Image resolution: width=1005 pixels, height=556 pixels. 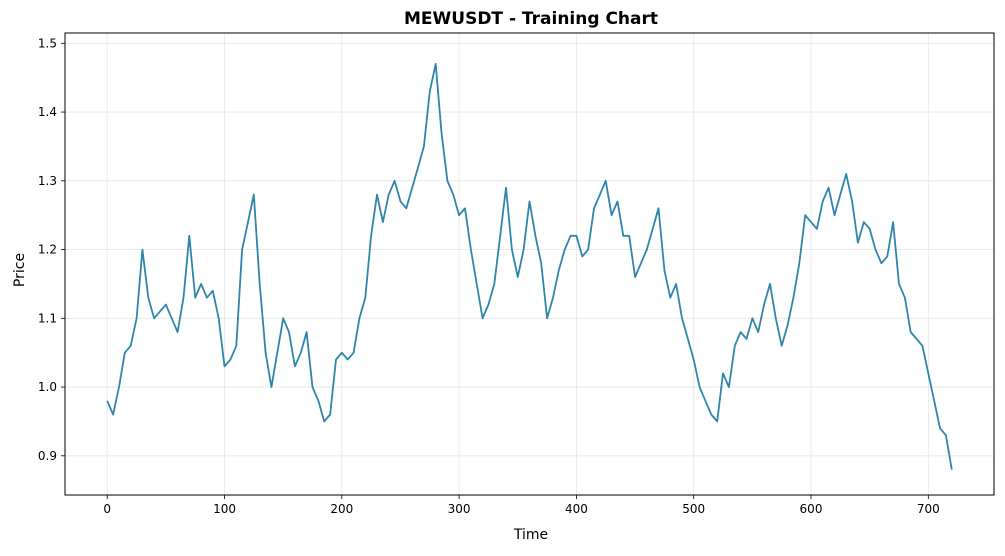 What do you see at coordinates (576, 509) in the screenshot?
I see `x-tick-label: 400` at bounding box center [576, 509].